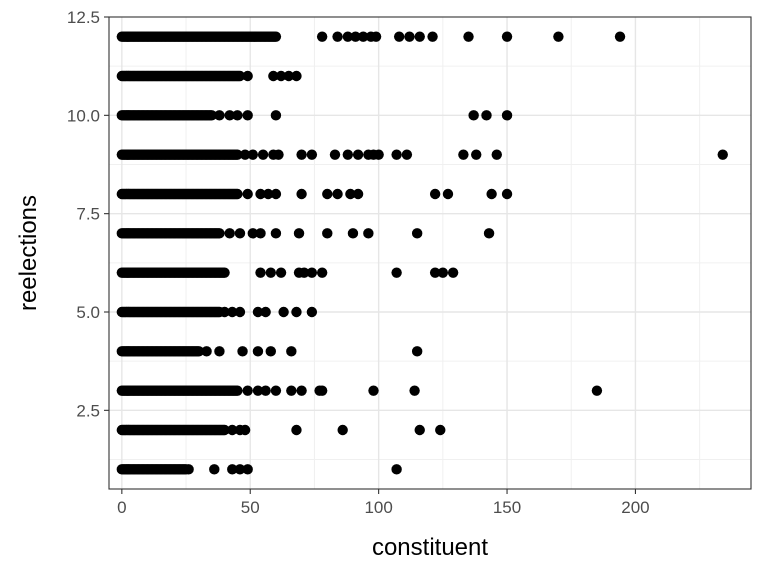 This screenshot has width=768, height=576. Describe the element at coordinates (250, 507) in the screenshot. I see `x-tick-label: 50` at that location.